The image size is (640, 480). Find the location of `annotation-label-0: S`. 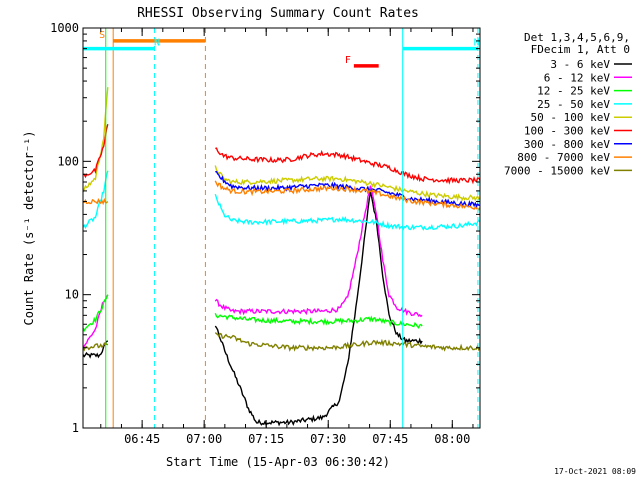

annotation-label-0: S is located at coordinates (102, 35).